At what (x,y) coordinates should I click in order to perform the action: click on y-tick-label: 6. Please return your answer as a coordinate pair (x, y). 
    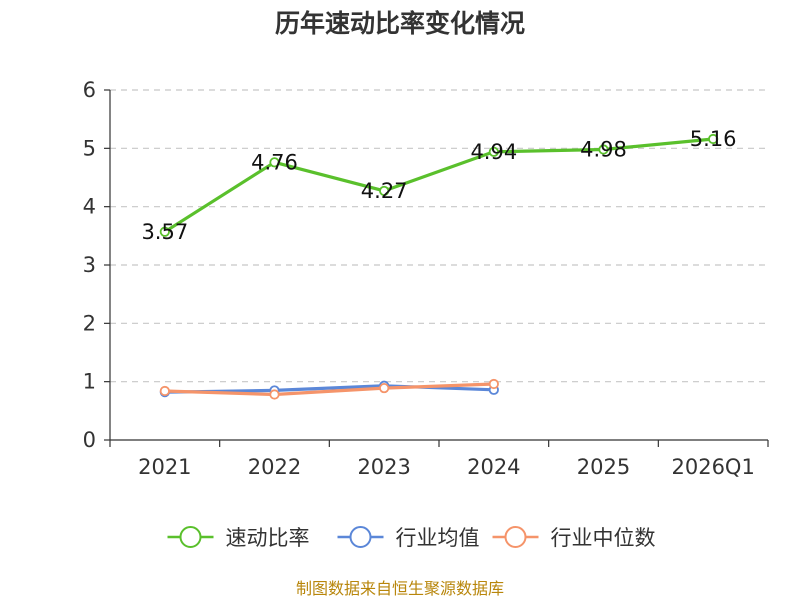
    Looking at the image, I should click on (89, 90).